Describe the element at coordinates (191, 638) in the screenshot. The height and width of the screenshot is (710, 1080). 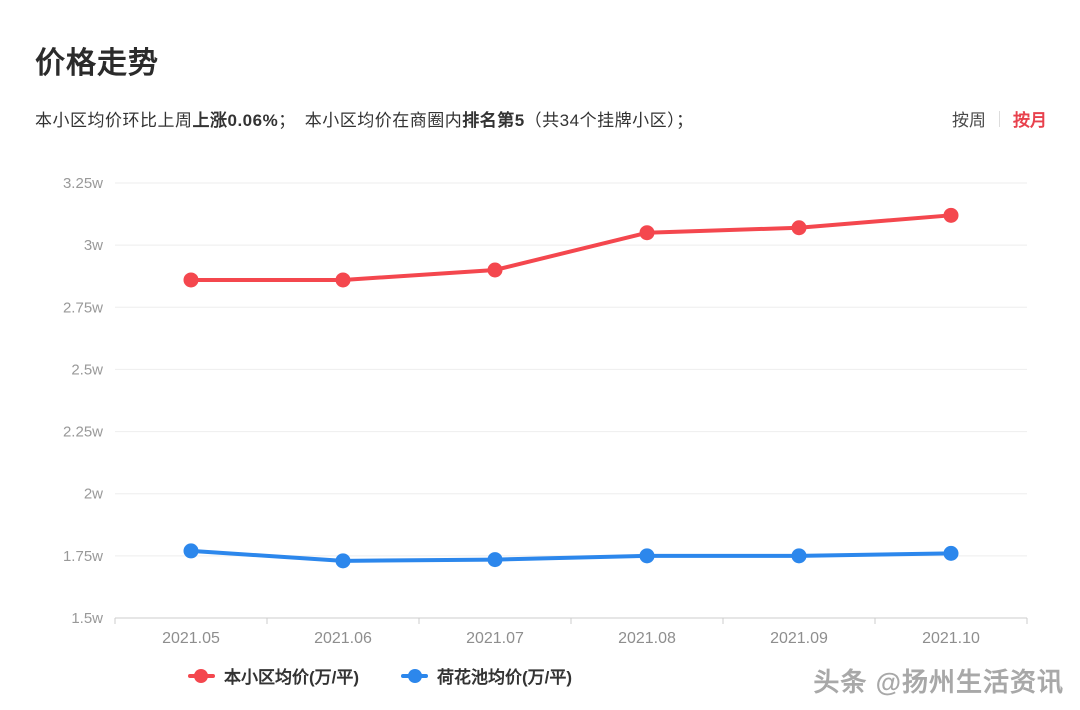
I see `svg-text: 2021.05` at that location.